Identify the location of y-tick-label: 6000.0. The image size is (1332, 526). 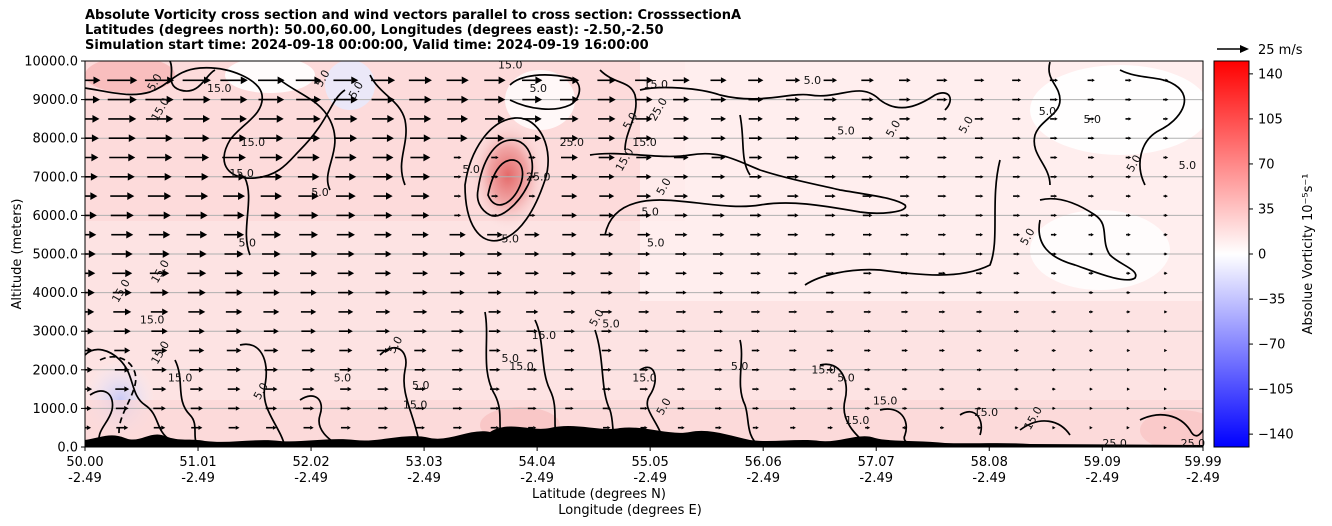
(56, 216).